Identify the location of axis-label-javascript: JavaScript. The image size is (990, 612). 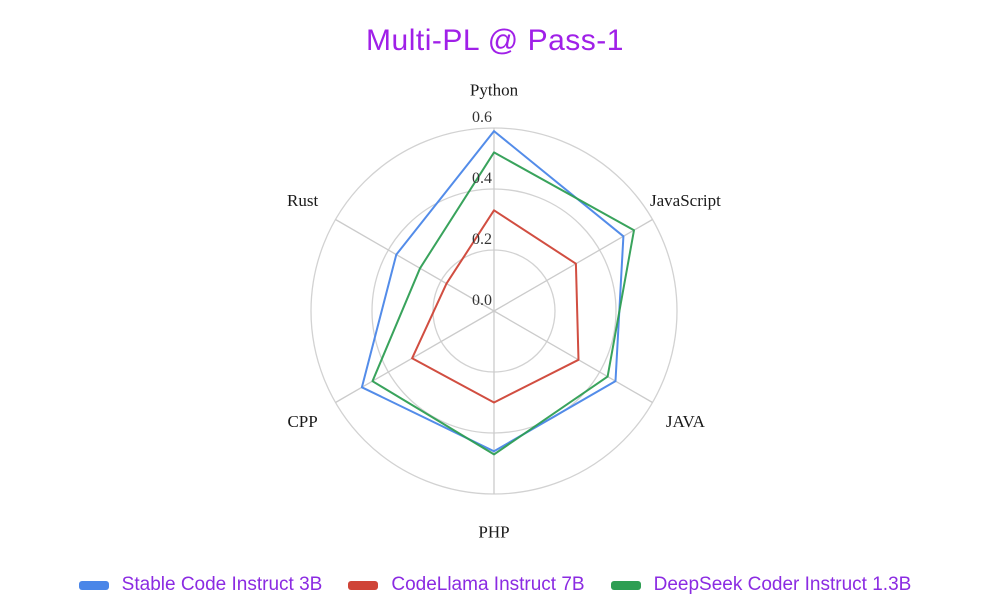
(685, 200).